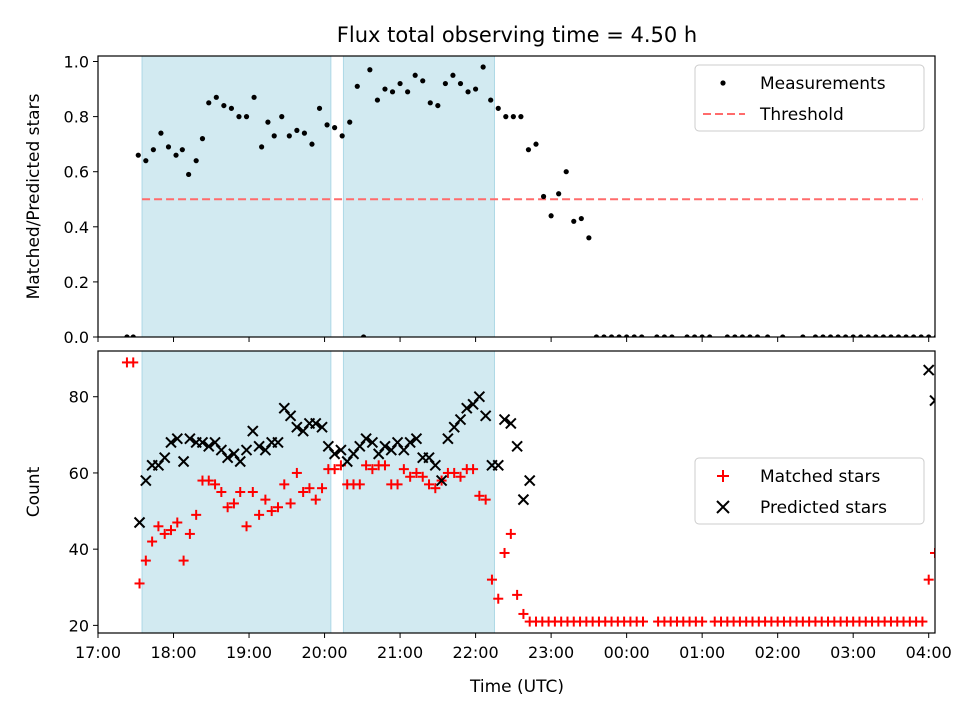  What do you see at coordinates (778, 652) in the screenshot?
I see `x-tick-label: 02:00` at bounding box center [778, 652].